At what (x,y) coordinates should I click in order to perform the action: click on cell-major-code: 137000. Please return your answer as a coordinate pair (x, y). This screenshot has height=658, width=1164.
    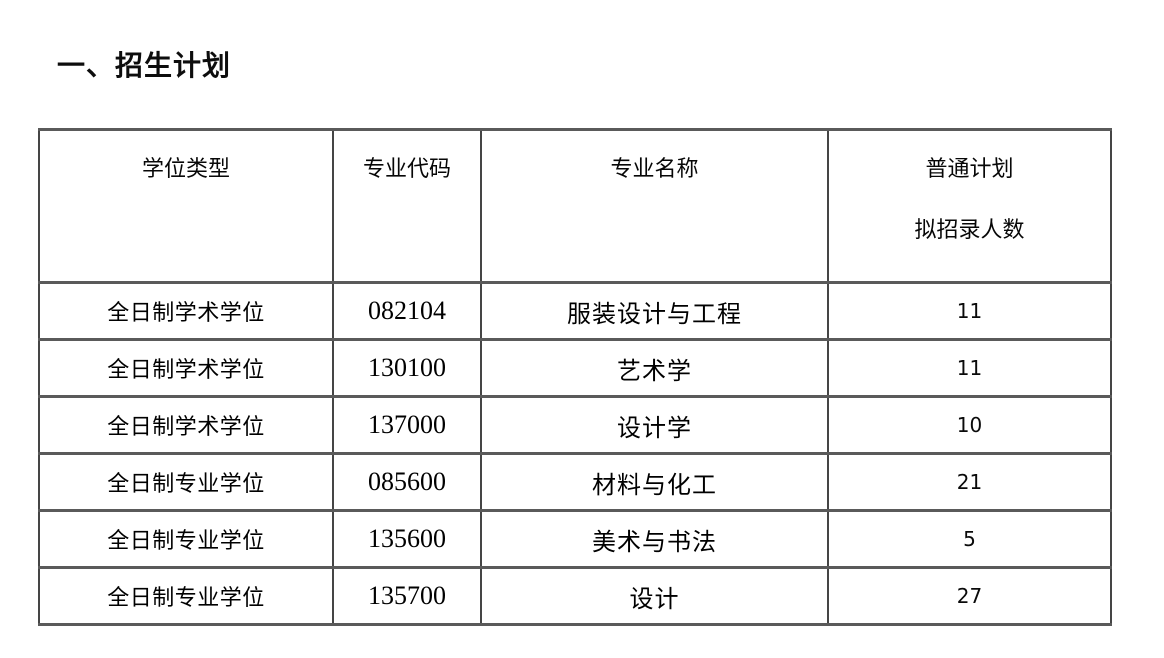
    Looking at the image, I should click on (407, 425).